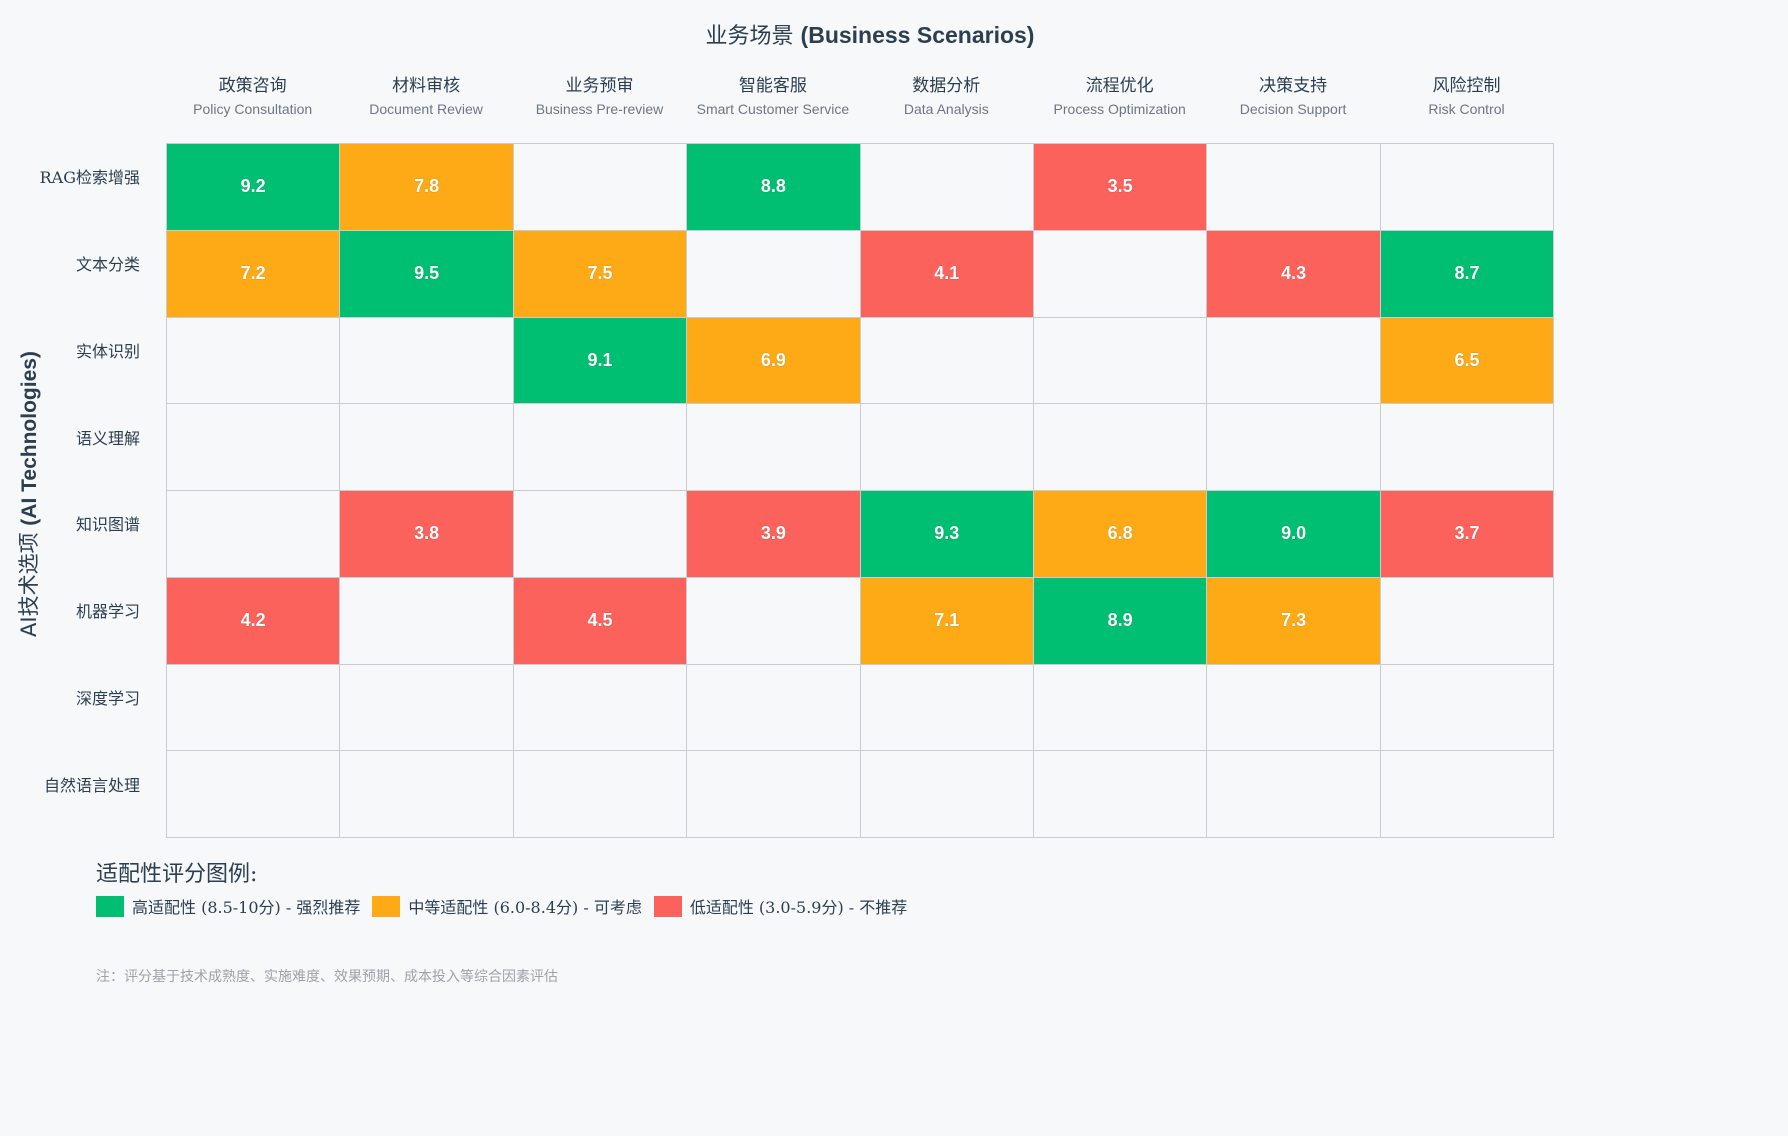 This screenshot has width=1788, height=1136. Describe the element at coordinates (1467, 273) in the screenshot. I see `heatmap-cell: 8.7` at that location.